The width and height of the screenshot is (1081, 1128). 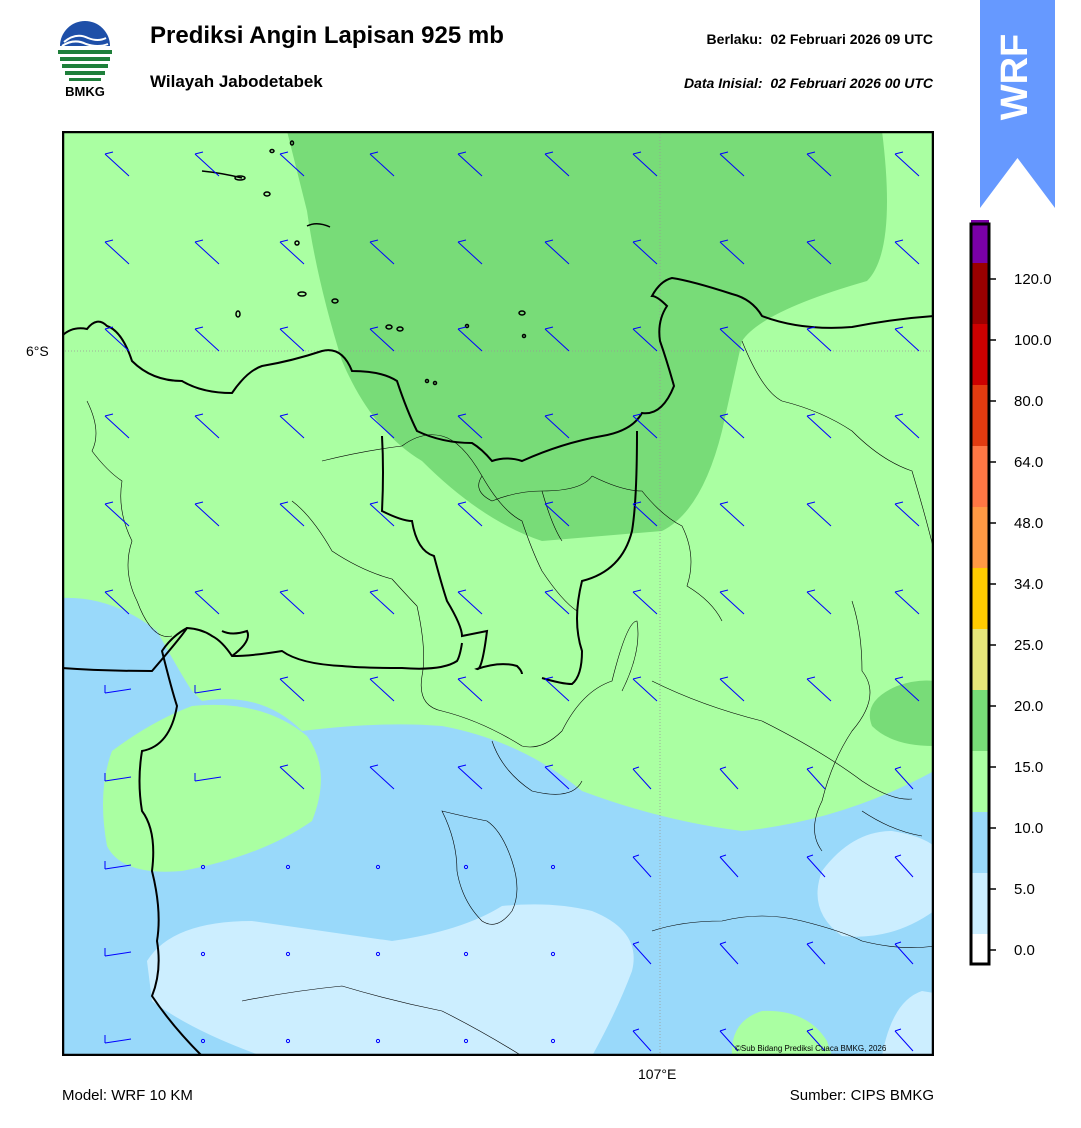 What do you see at coordinates (657, 1074) in the screenshot?
I see `lon-label: 107°E` at bounding box center [657, 1074].